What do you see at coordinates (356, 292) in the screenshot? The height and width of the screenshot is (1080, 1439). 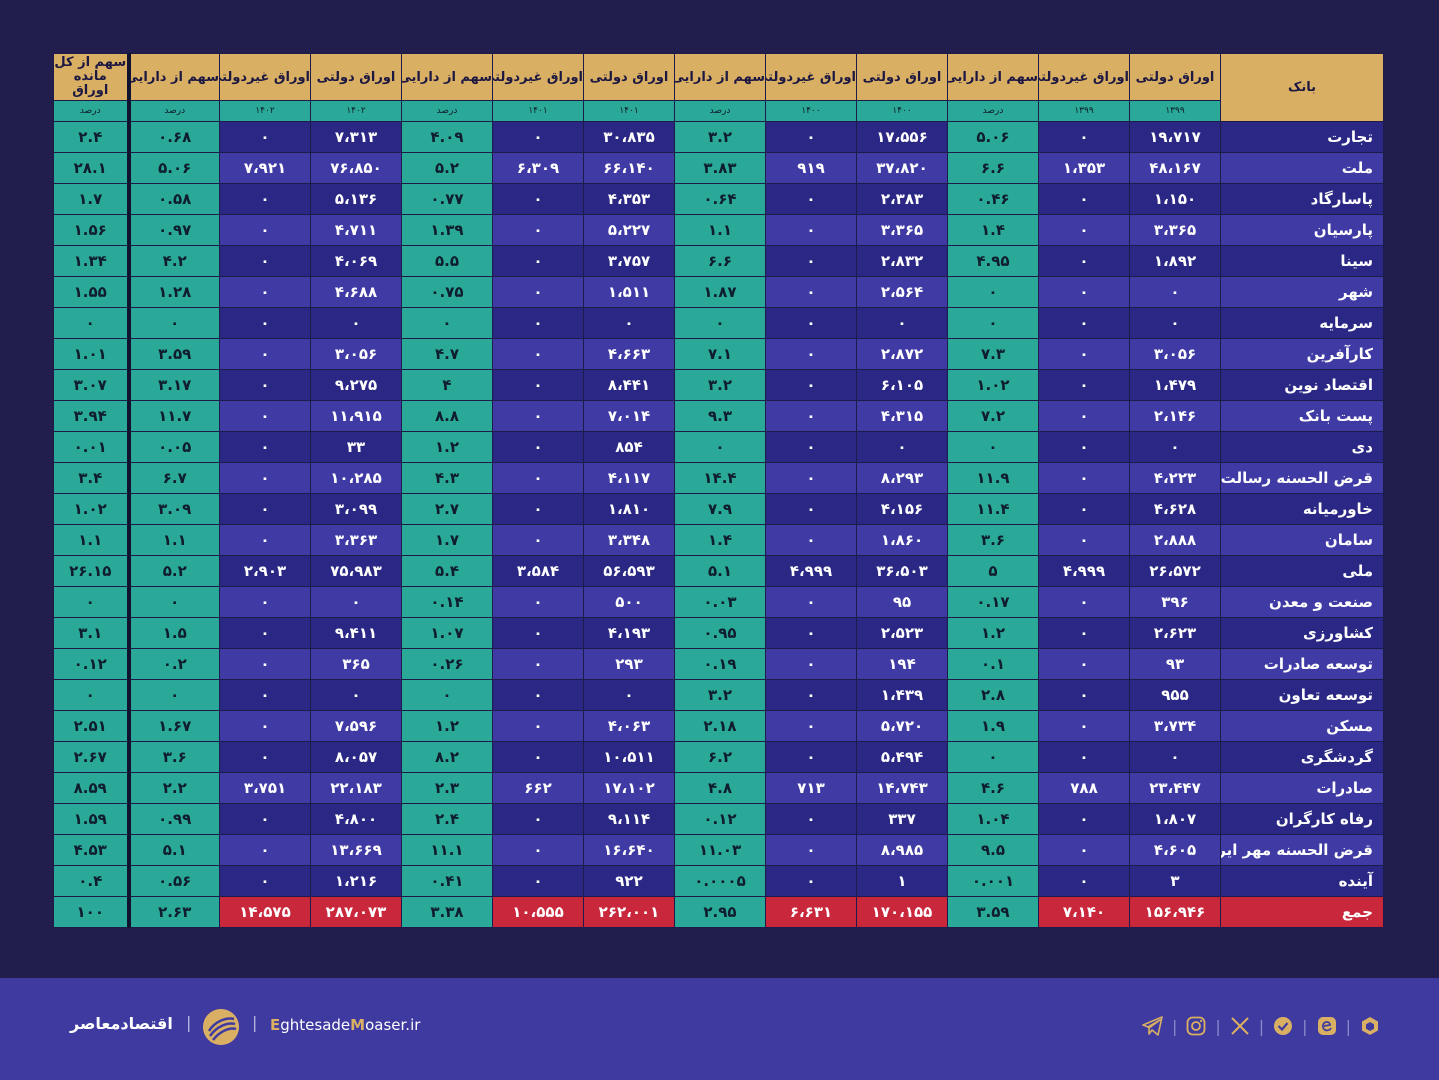 I see `value-cell: ۴،۶۸۸` at bounding box center [356, 292].